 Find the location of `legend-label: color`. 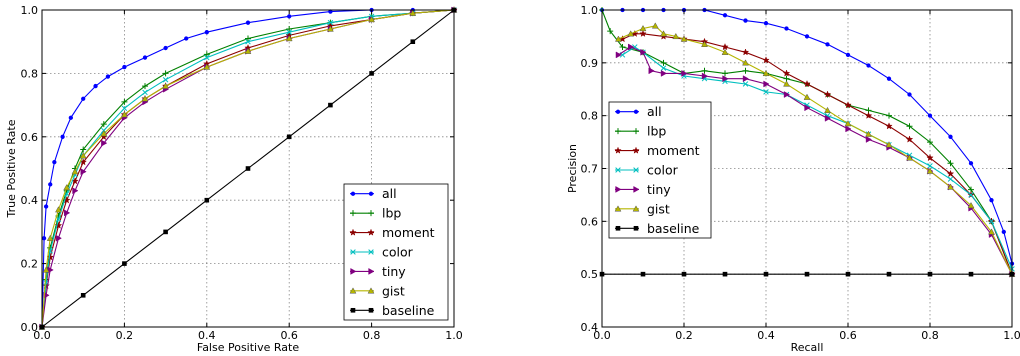

legend-label: color is located at coordinates (398, 252).